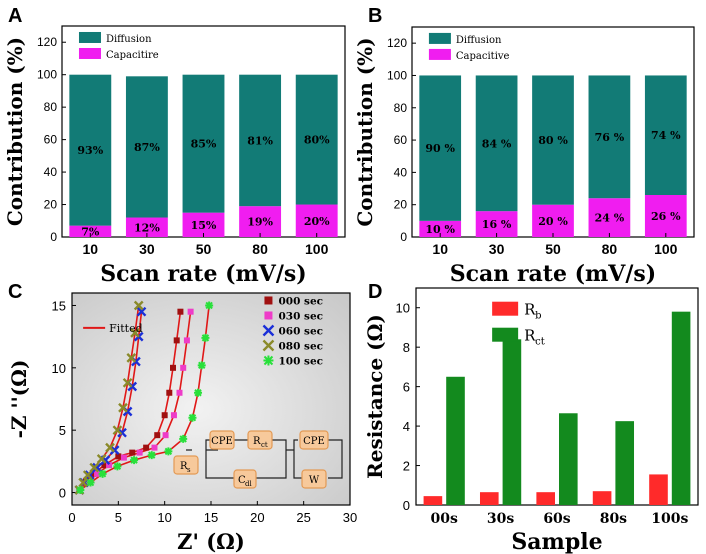  What do you see at coordinates (126, 328) in the screenshot?
I see `legend-label-fitted: Fitted` at bounding box center [126, 328].